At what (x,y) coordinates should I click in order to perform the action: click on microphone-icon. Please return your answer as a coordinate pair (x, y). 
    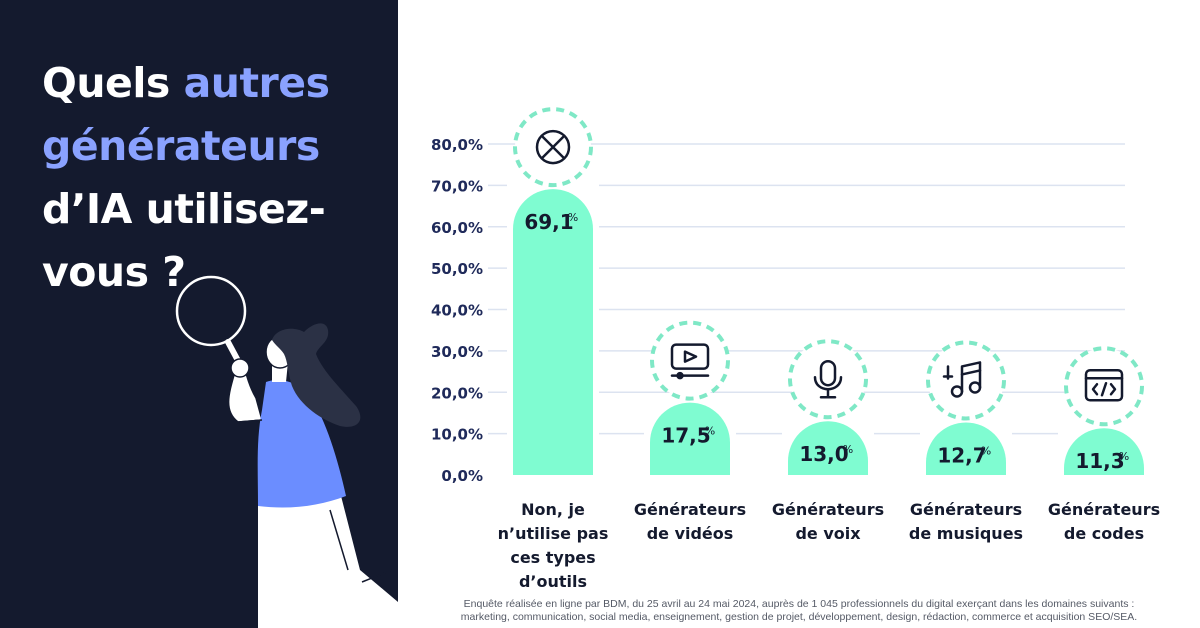
    Looking at the image, I should click on (828, 379).